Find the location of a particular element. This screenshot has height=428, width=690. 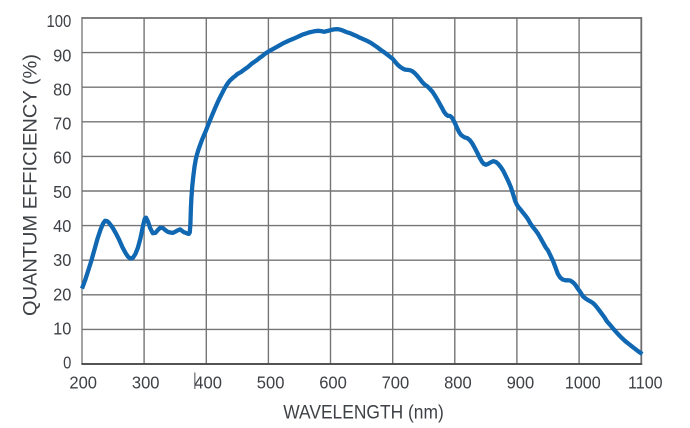

svg-text: 90 is located at coordinates (62, 55).